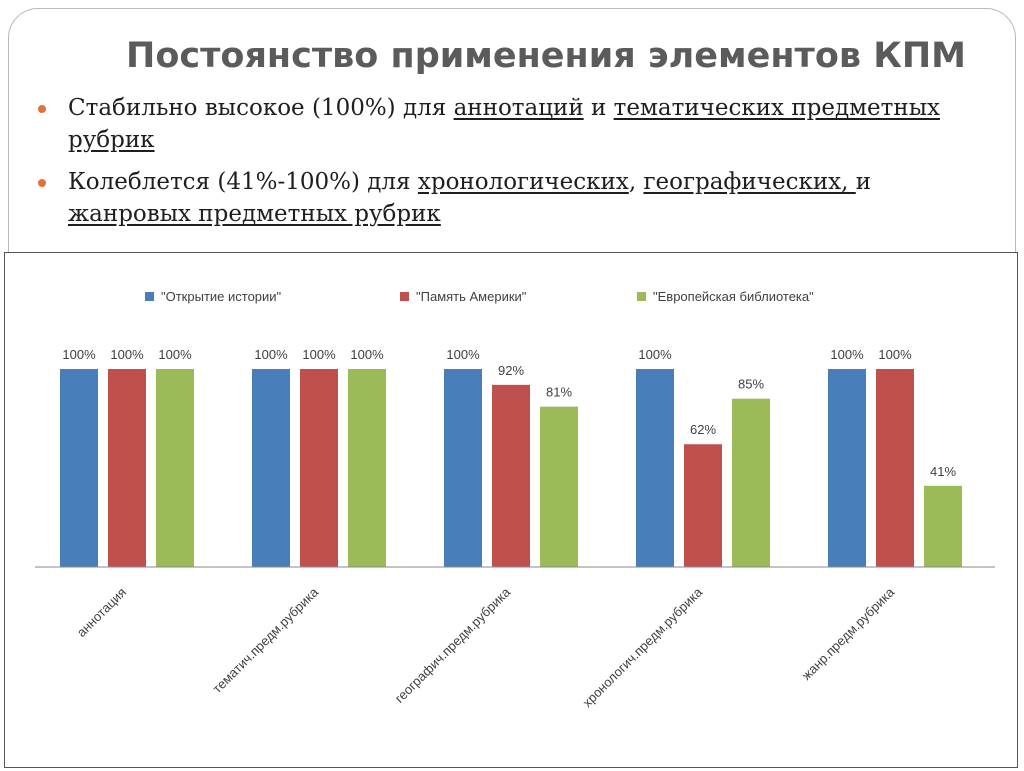 The image size is (1024, 771). I want to click on bar-data-label: 85%, so click(751, 384).